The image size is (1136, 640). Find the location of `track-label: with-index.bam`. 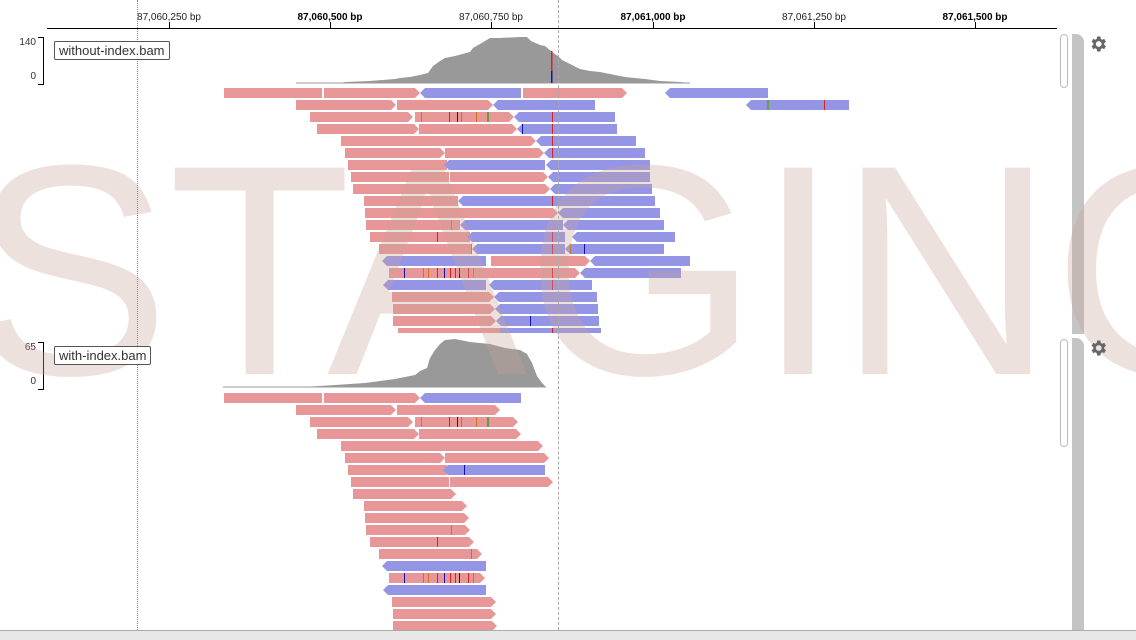

track-label: with-index.bam is located at coordinates (103, 355).